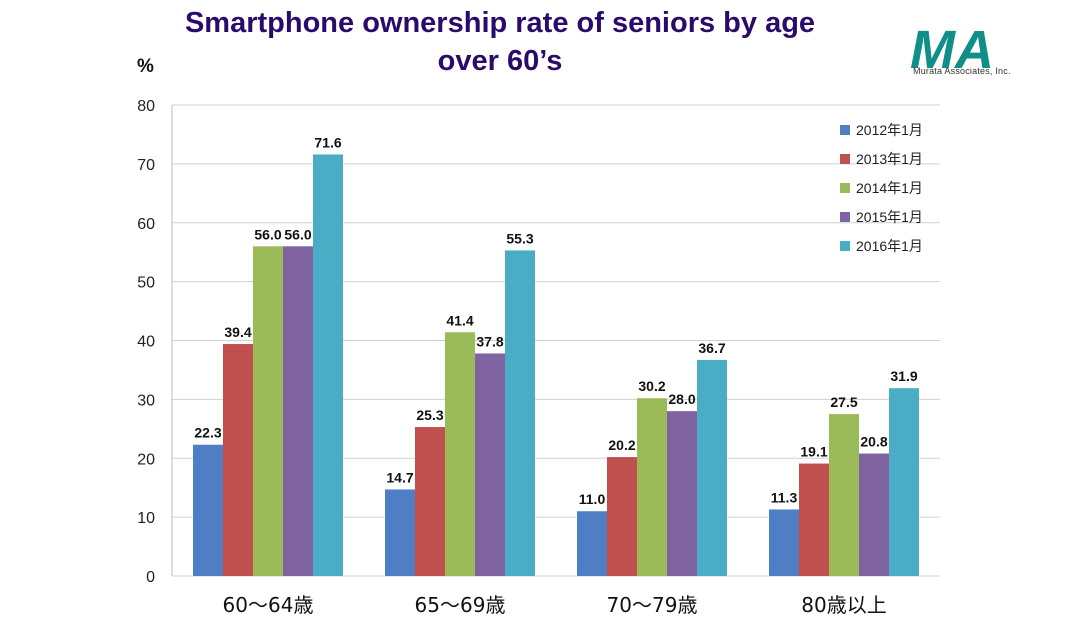 The image size is (1080, 633). What do you see at coordinates (146, 459) in the screenshot?
I see `y-tick-label: 20` at bounding box center [146, 459].